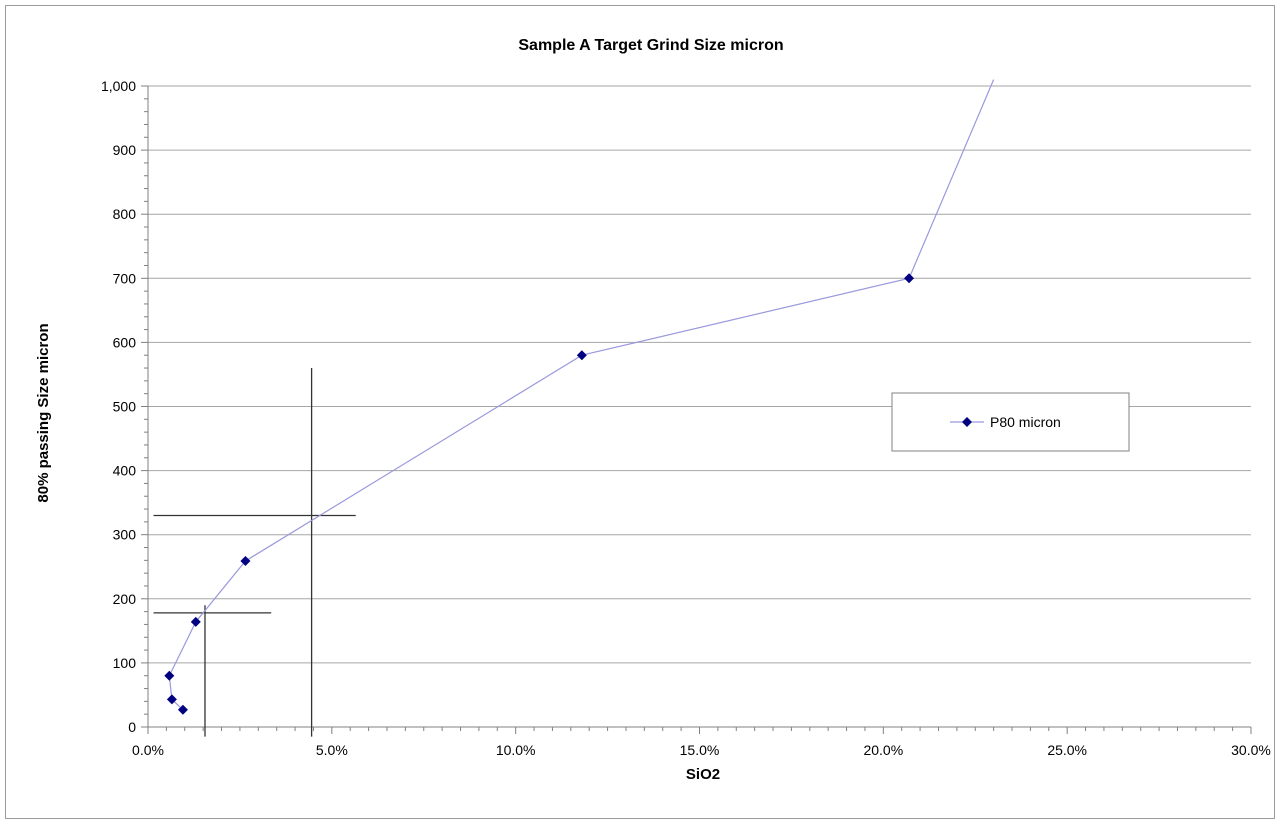 The image size is (1281, 826). What do you see at coordinates (516, 750) in the screenshot?
I see `x-tick-label-2: 10.0%` at bounding box center [516, 750].